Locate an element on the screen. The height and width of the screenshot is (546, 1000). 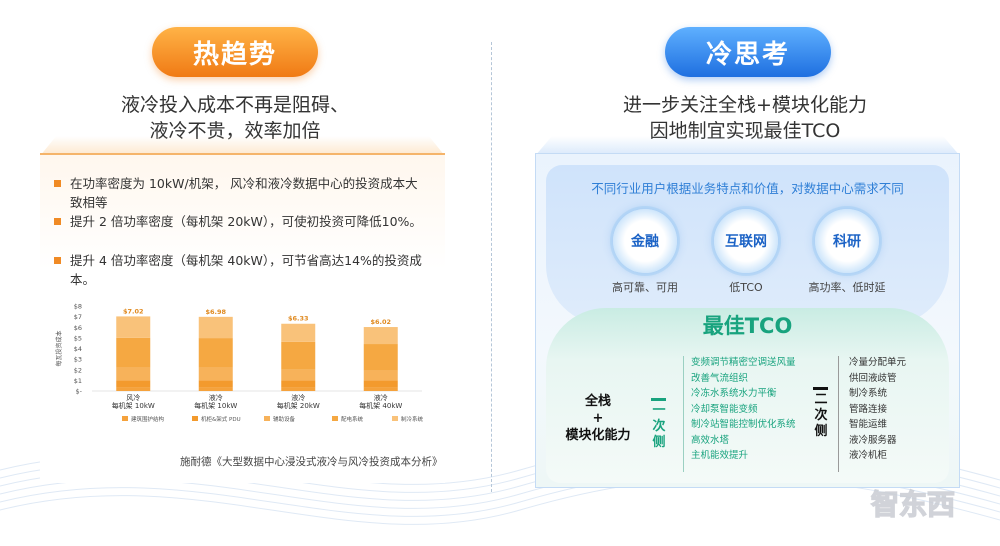
tco-section is located at coordinates (747, 395).